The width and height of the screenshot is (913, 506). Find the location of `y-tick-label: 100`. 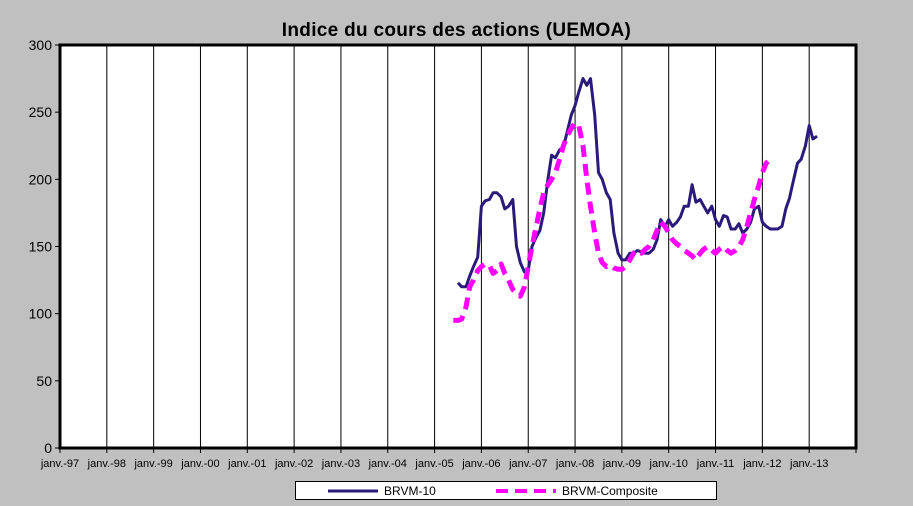

y-tick-label: 100 is located at coordinates (41, 314).